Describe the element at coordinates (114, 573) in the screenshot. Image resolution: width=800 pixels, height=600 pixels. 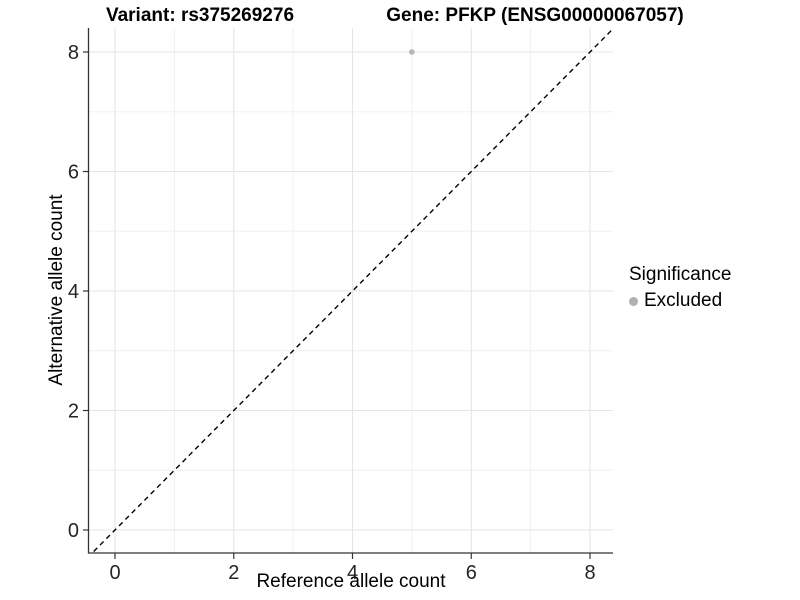
I see `x-tick-label: 0` at that location.